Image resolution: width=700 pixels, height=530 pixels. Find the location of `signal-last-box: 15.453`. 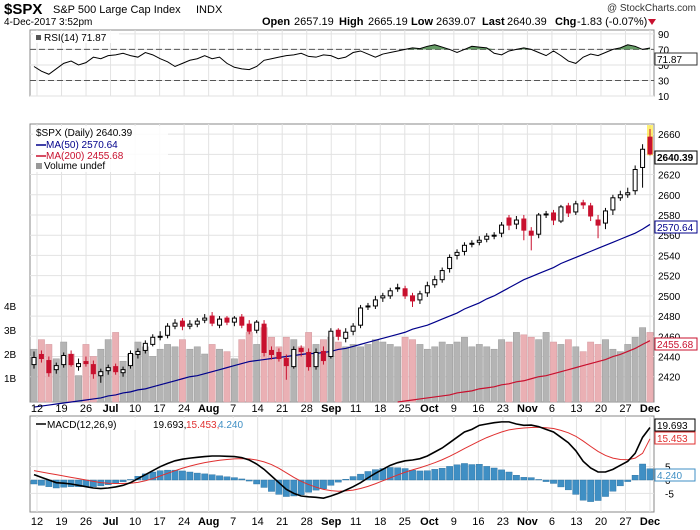

signal-last-box: 15.453 is located at coordinates (675, 438).